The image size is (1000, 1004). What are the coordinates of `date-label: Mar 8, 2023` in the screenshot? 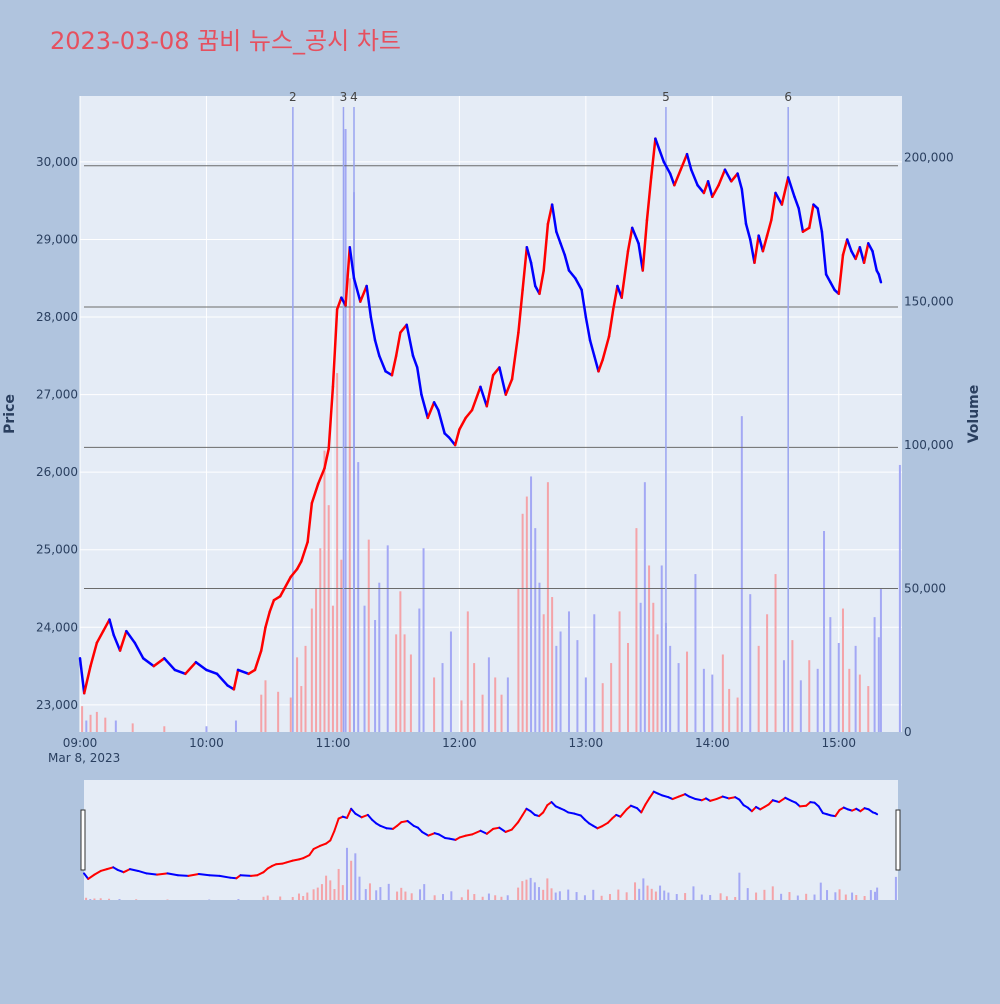 It's located at (84, 758).